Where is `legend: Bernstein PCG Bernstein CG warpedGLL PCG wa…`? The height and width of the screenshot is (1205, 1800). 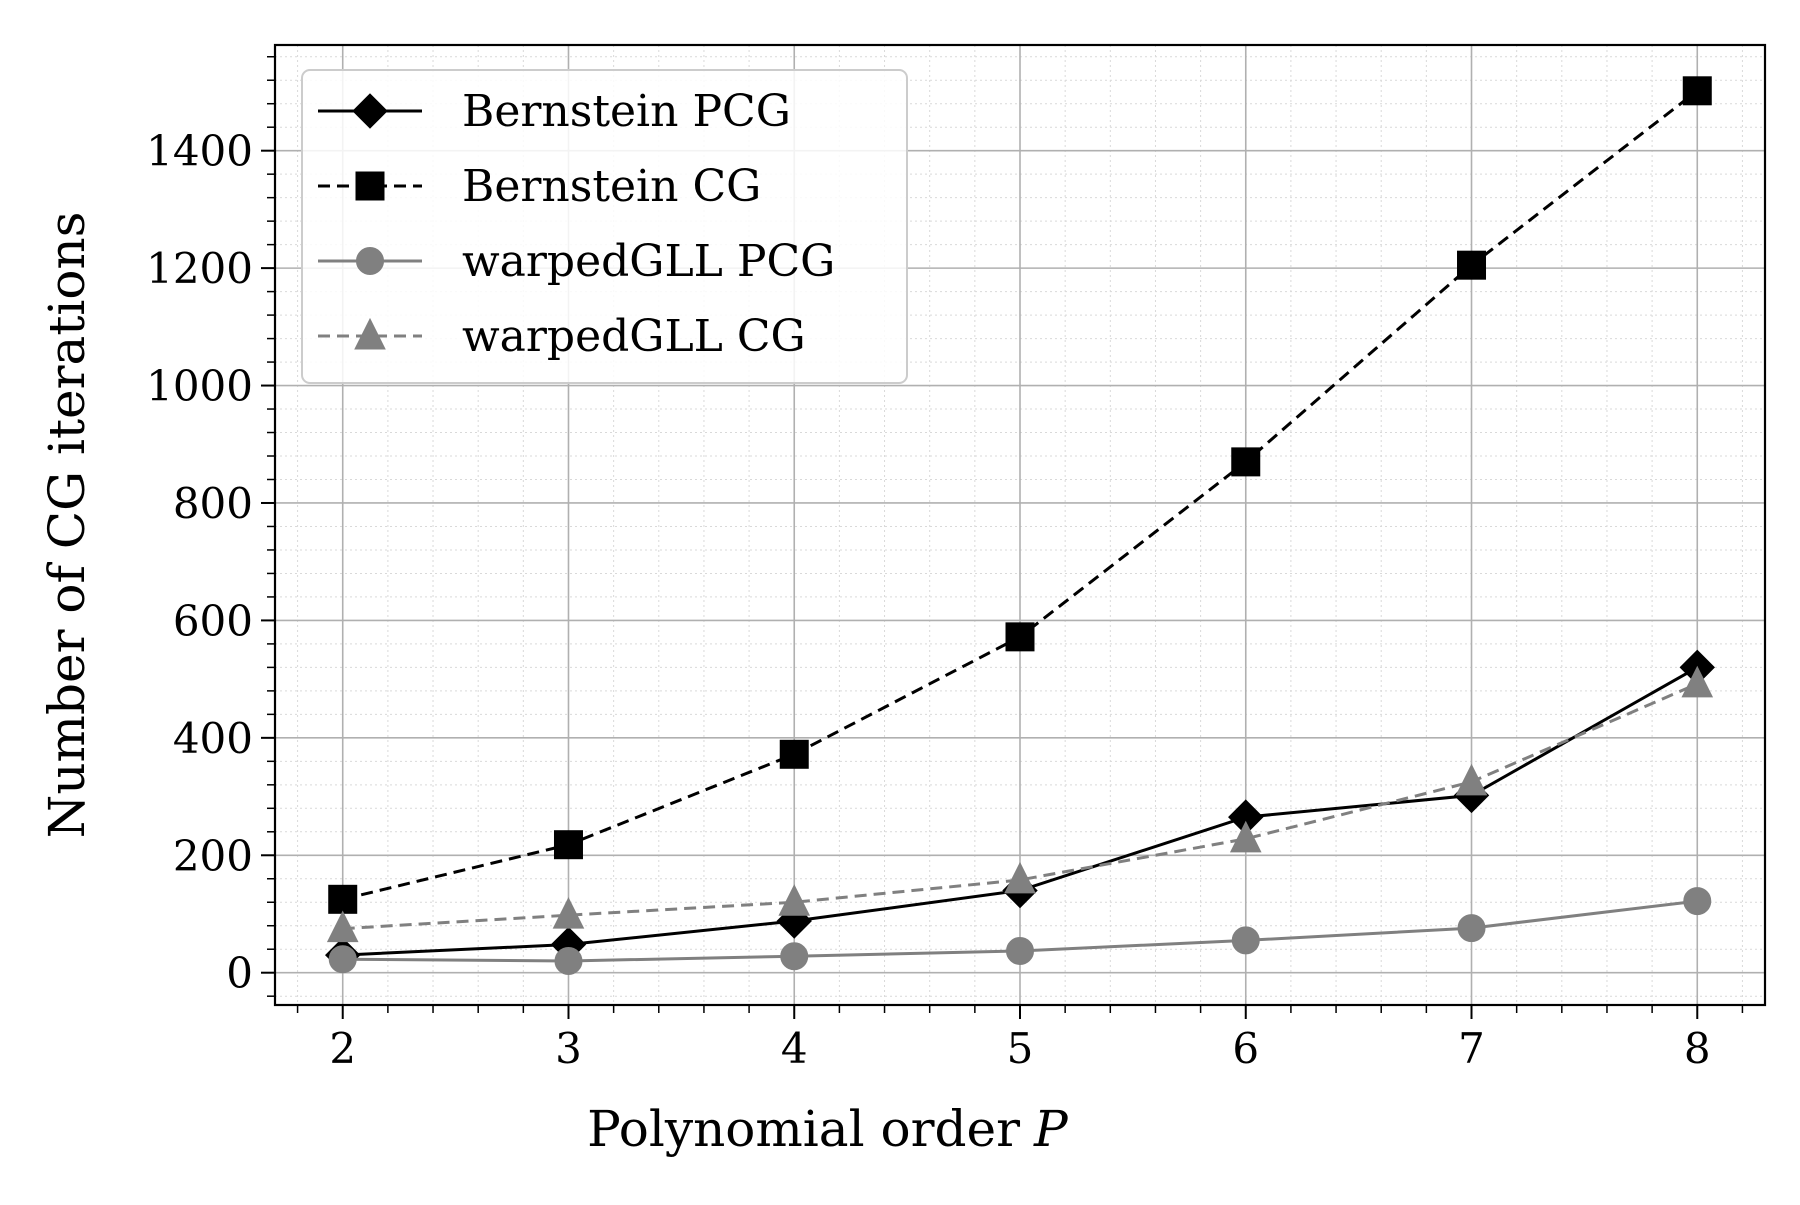 legend: Bernstein PCG Bernstein CG warpedGLL PCG wa… is located at coordinates (604, 226).